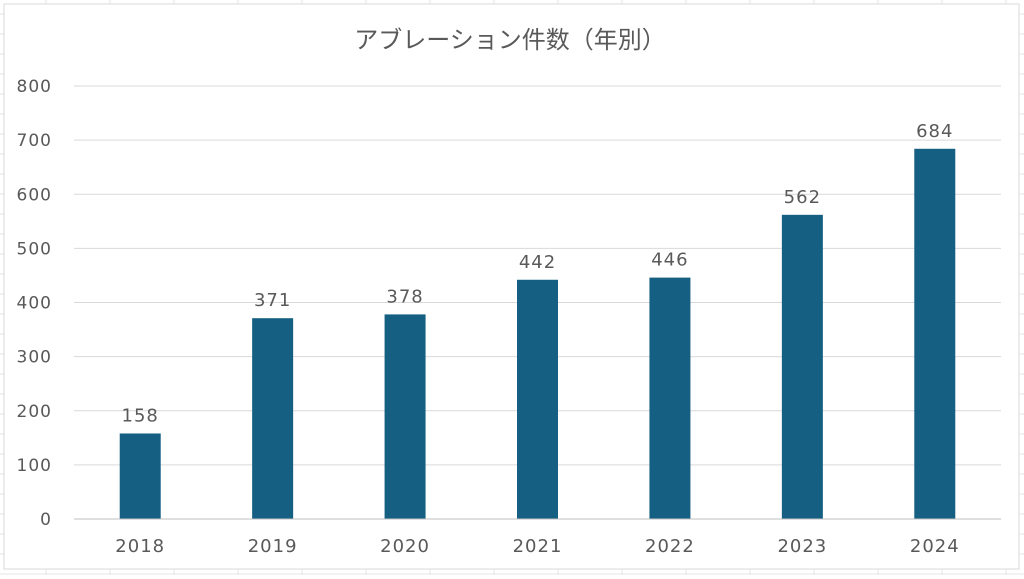 This screenshot has height=579, width=1024. What do you see at coordinates (272, 300) in the screenshot?
I see `data-label-2019: 371` at bounding box center [272, 300].